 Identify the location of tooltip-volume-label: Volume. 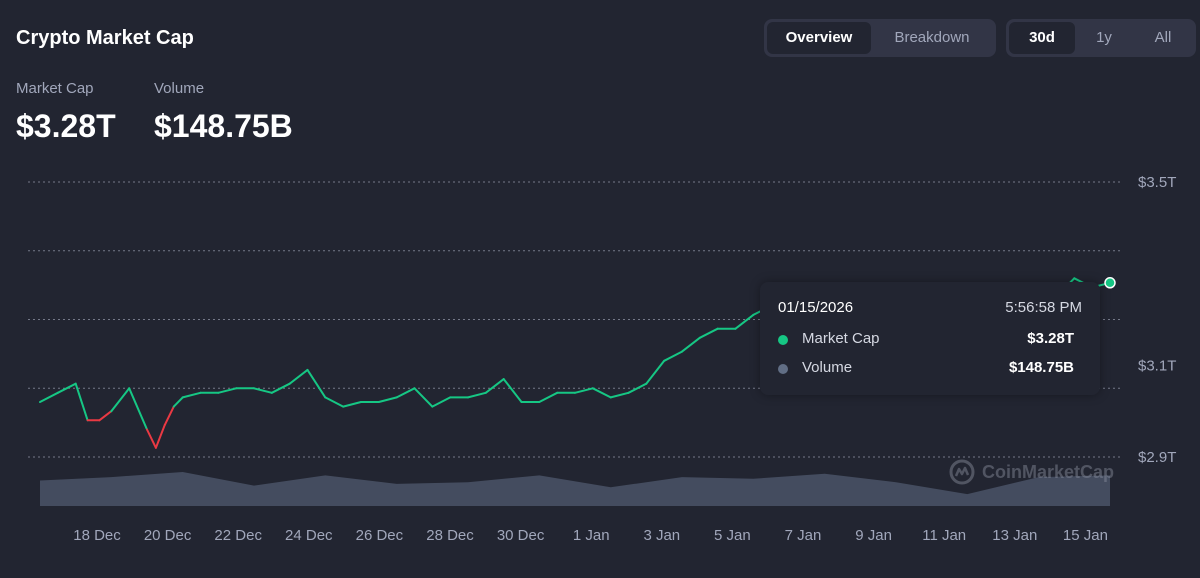
(827, 367).